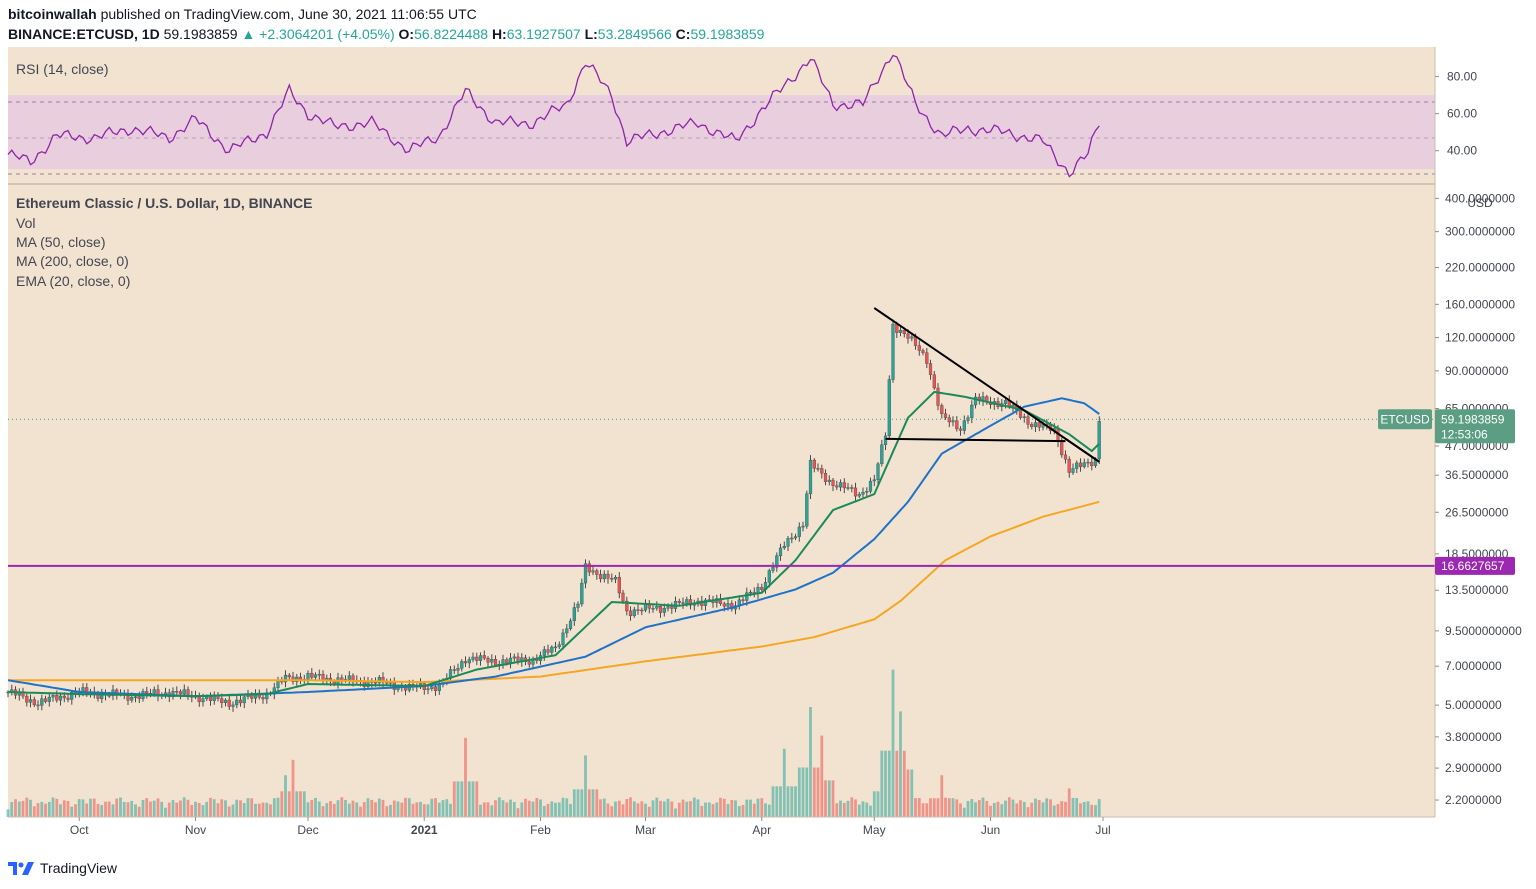 This screenshot has width=1536, height=889. Describe the element at coordinates (1456, 114) in the screenshot. I see `rsi-axis: 80.00 60.00 40.00` at that location.